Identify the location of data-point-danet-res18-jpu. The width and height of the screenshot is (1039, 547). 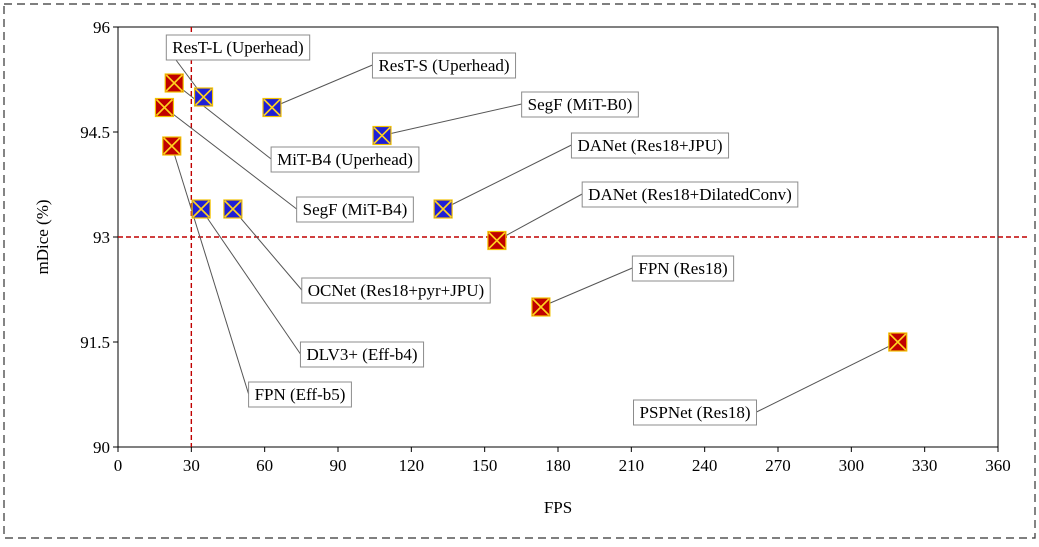
(443, 209).